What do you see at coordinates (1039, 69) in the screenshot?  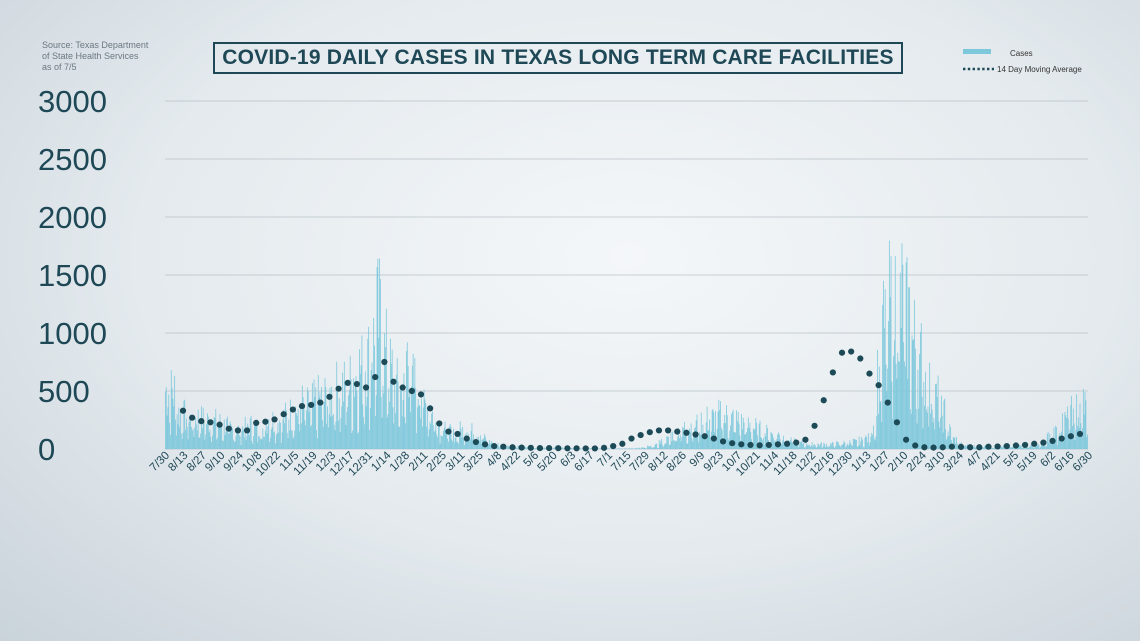 I see `legend-label-average: 14 Day Moving Average` at bounding box center [1039, 69].